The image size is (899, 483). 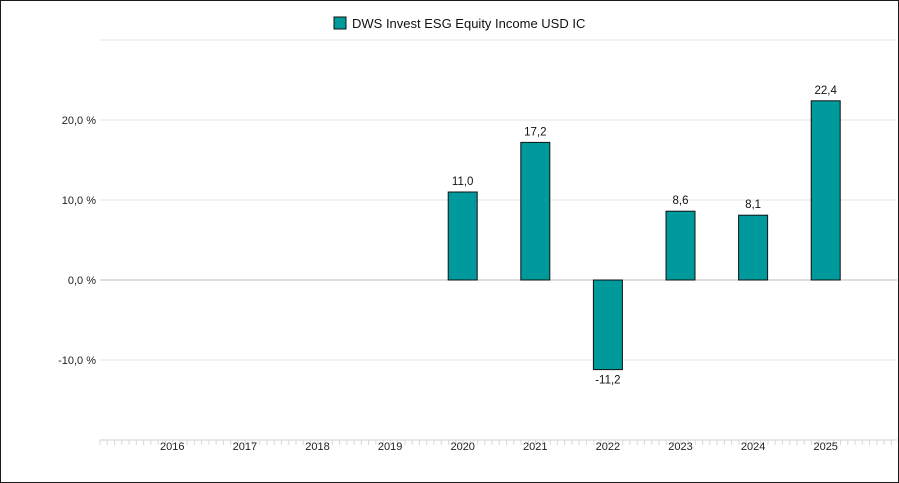 What do you see at coordinates (826, 91) in the screenshot?
I see `data-label: 22,4` at bounding box center [826, 91].